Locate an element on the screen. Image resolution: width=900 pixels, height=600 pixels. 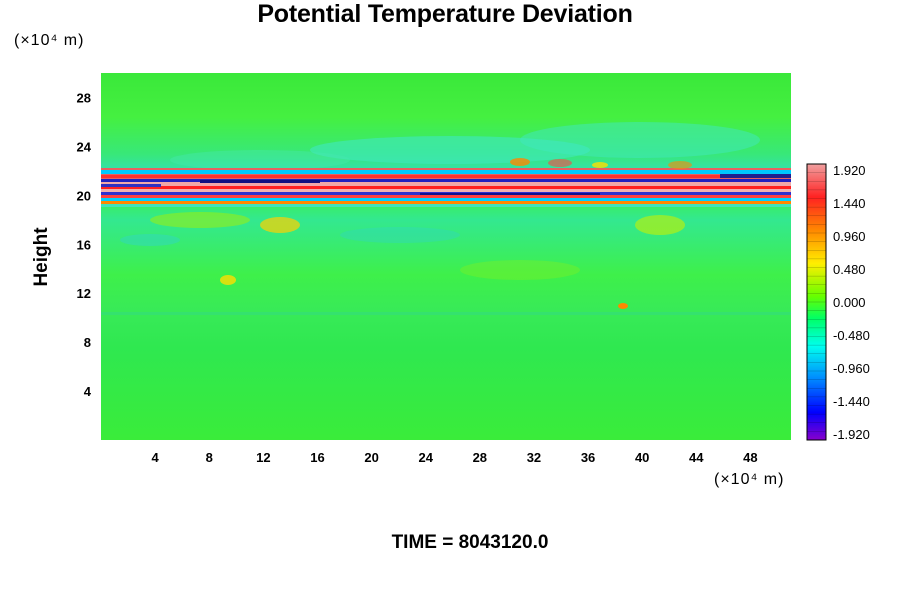
x-tick-label: 40 is located at coordinates (642, 457).